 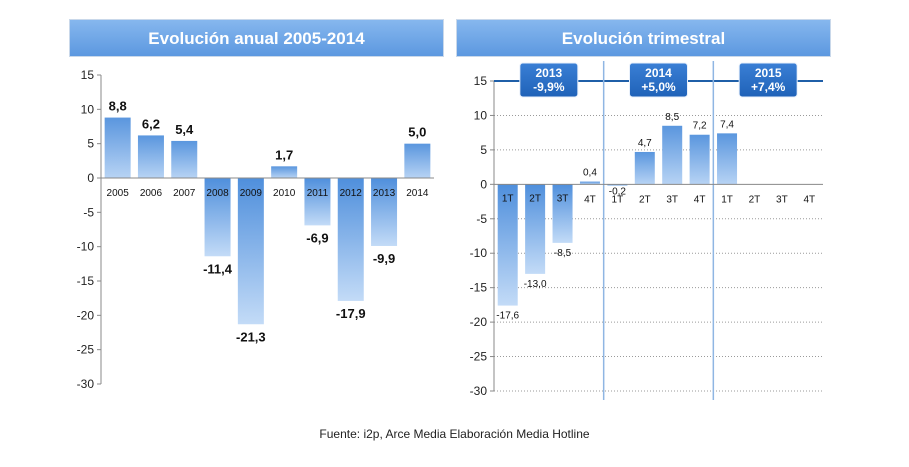 I want to click on value-label: -21,3, so click(x=251, y=336).